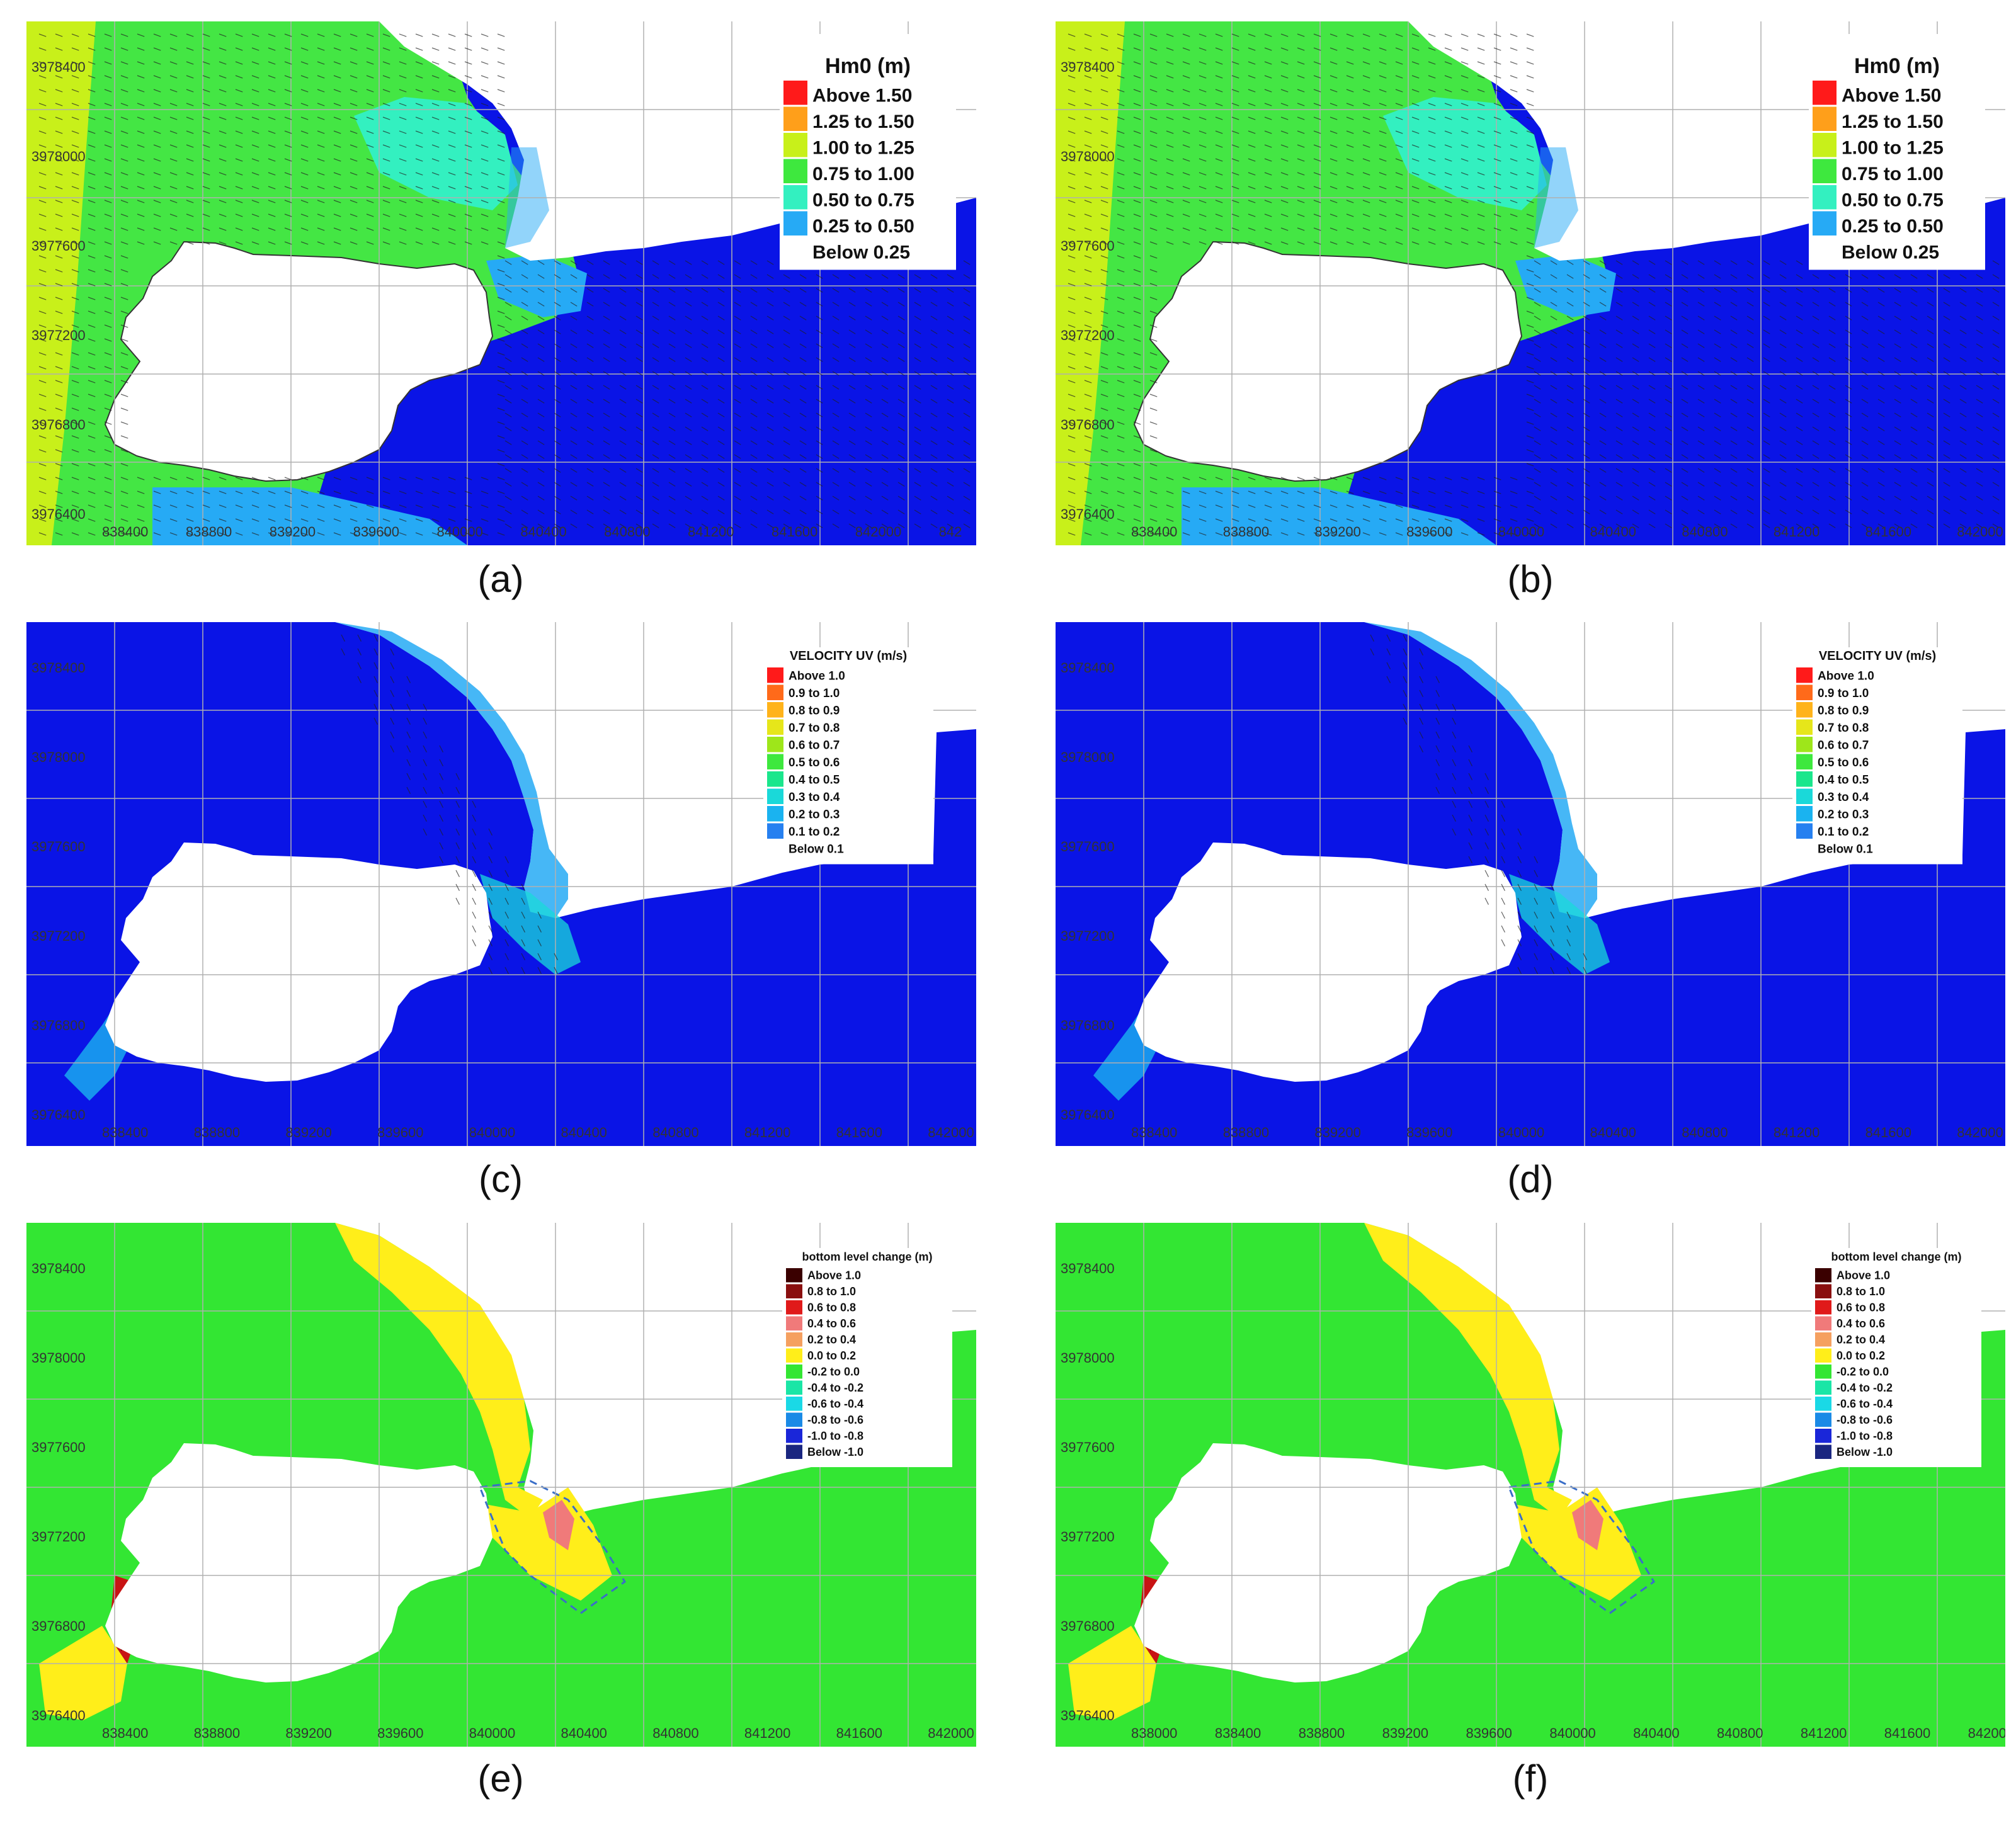 This screenshot has width=2016, height=1821. I want to click on accretion-zone-west, so click(1112, 1673).